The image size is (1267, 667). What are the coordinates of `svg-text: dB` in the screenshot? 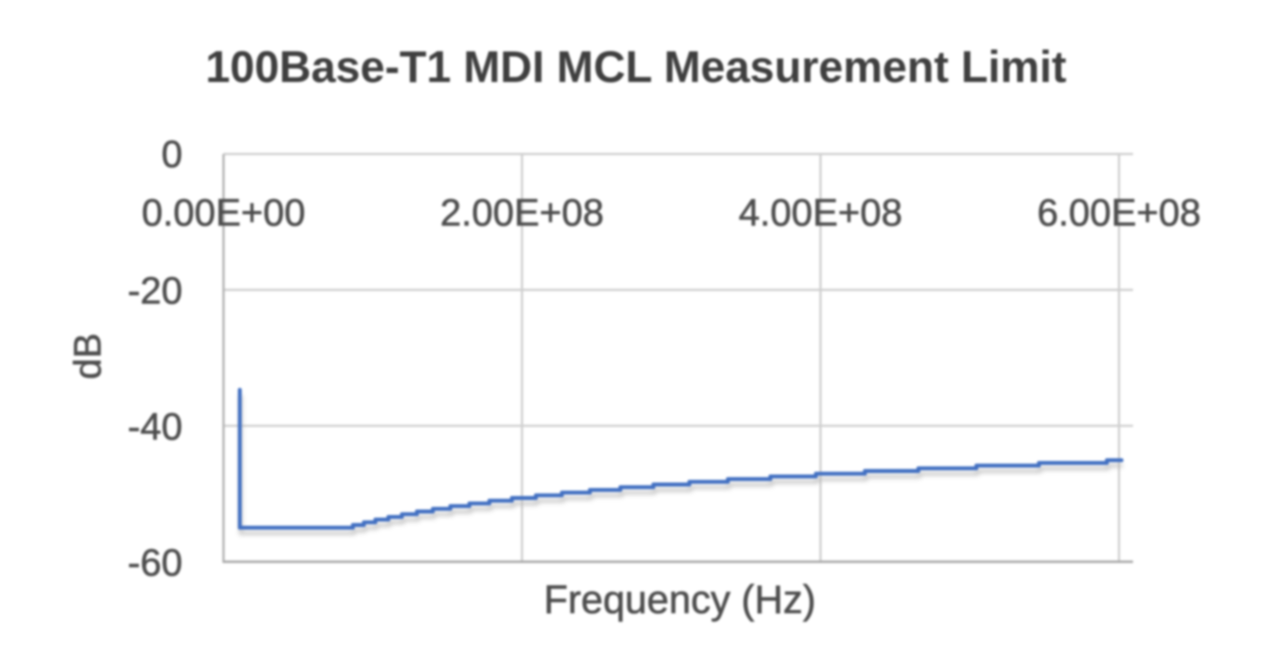 It's located at (89, 356).